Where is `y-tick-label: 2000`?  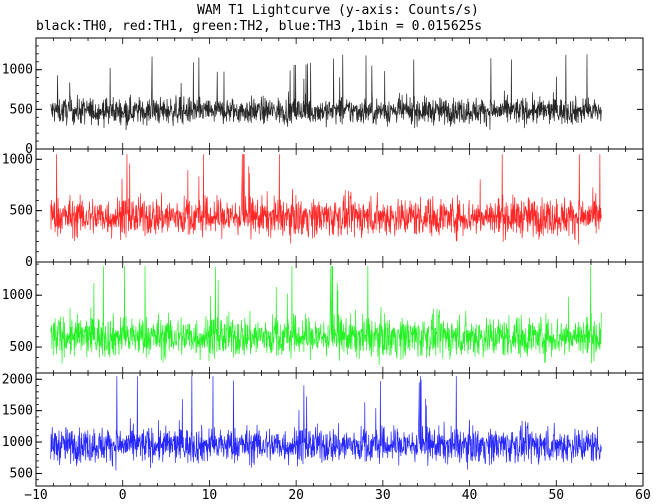 y-tick-label: 2000 is located at coordinates (17, 379).